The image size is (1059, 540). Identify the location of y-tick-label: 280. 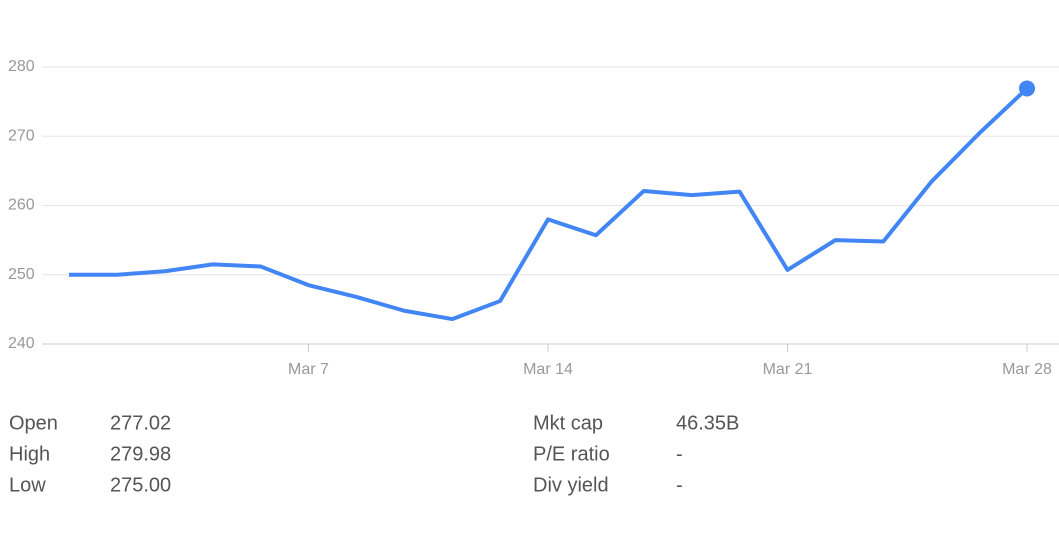
(21, 66).